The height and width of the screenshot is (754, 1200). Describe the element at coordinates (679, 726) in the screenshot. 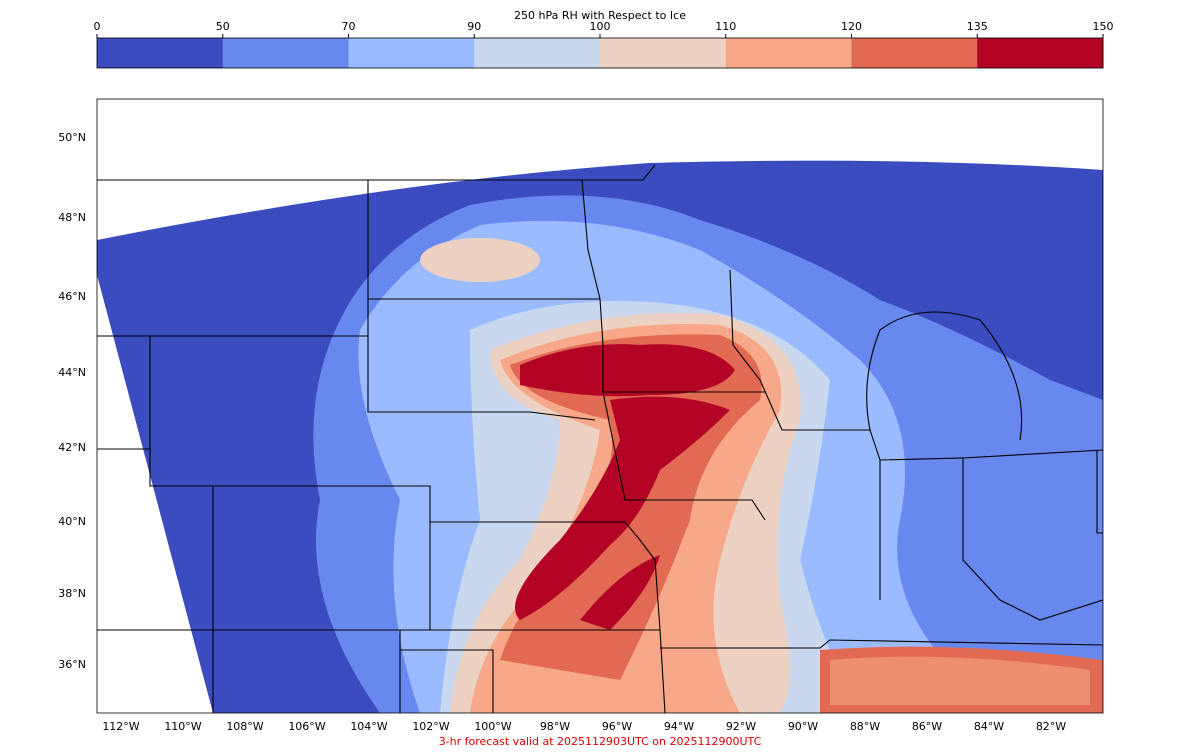

I see `longitude-label: 94°W` at that location.